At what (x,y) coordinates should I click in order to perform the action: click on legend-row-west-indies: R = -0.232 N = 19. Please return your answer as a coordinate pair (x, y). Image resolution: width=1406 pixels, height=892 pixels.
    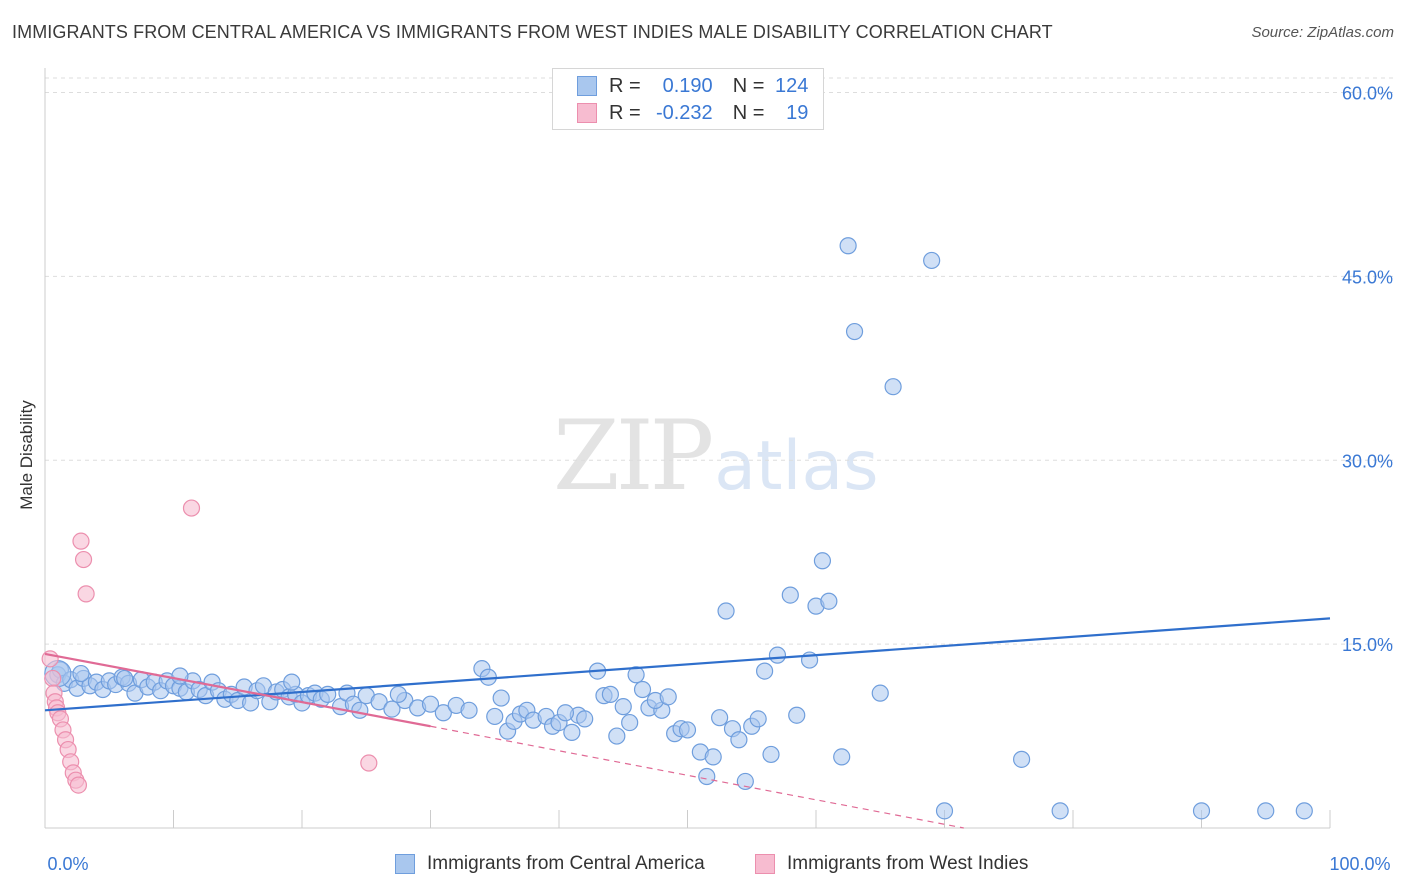
    Looking at the image, I should click on (692, 113).